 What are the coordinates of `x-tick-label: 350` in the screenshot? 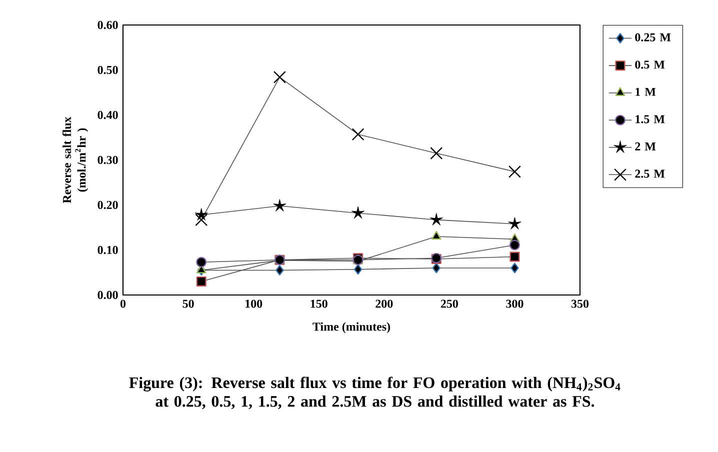 It's located at (580, 304).